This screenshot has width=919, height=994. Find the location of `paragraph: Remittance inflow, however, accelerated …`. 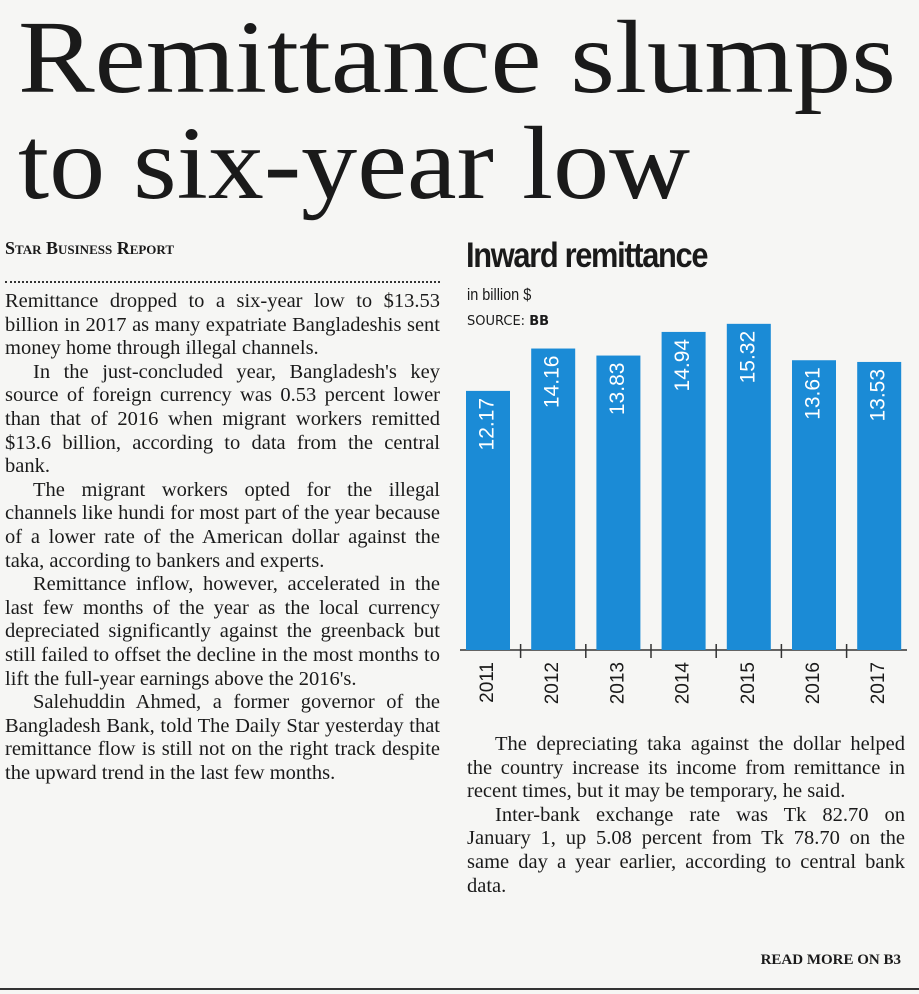

paragraph: Remittance inflow, however, accelerated … is located at coordinates (222, 631).